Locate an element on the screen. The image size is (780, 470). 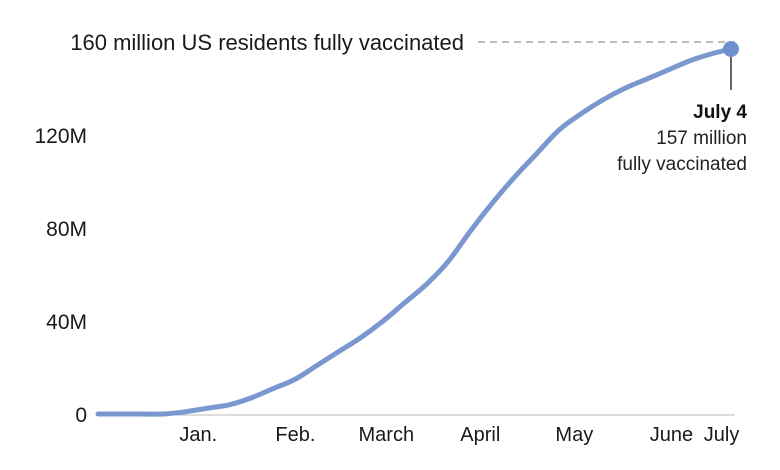
y-tick-label-40m: 40M is located at coordinates (66, 322).